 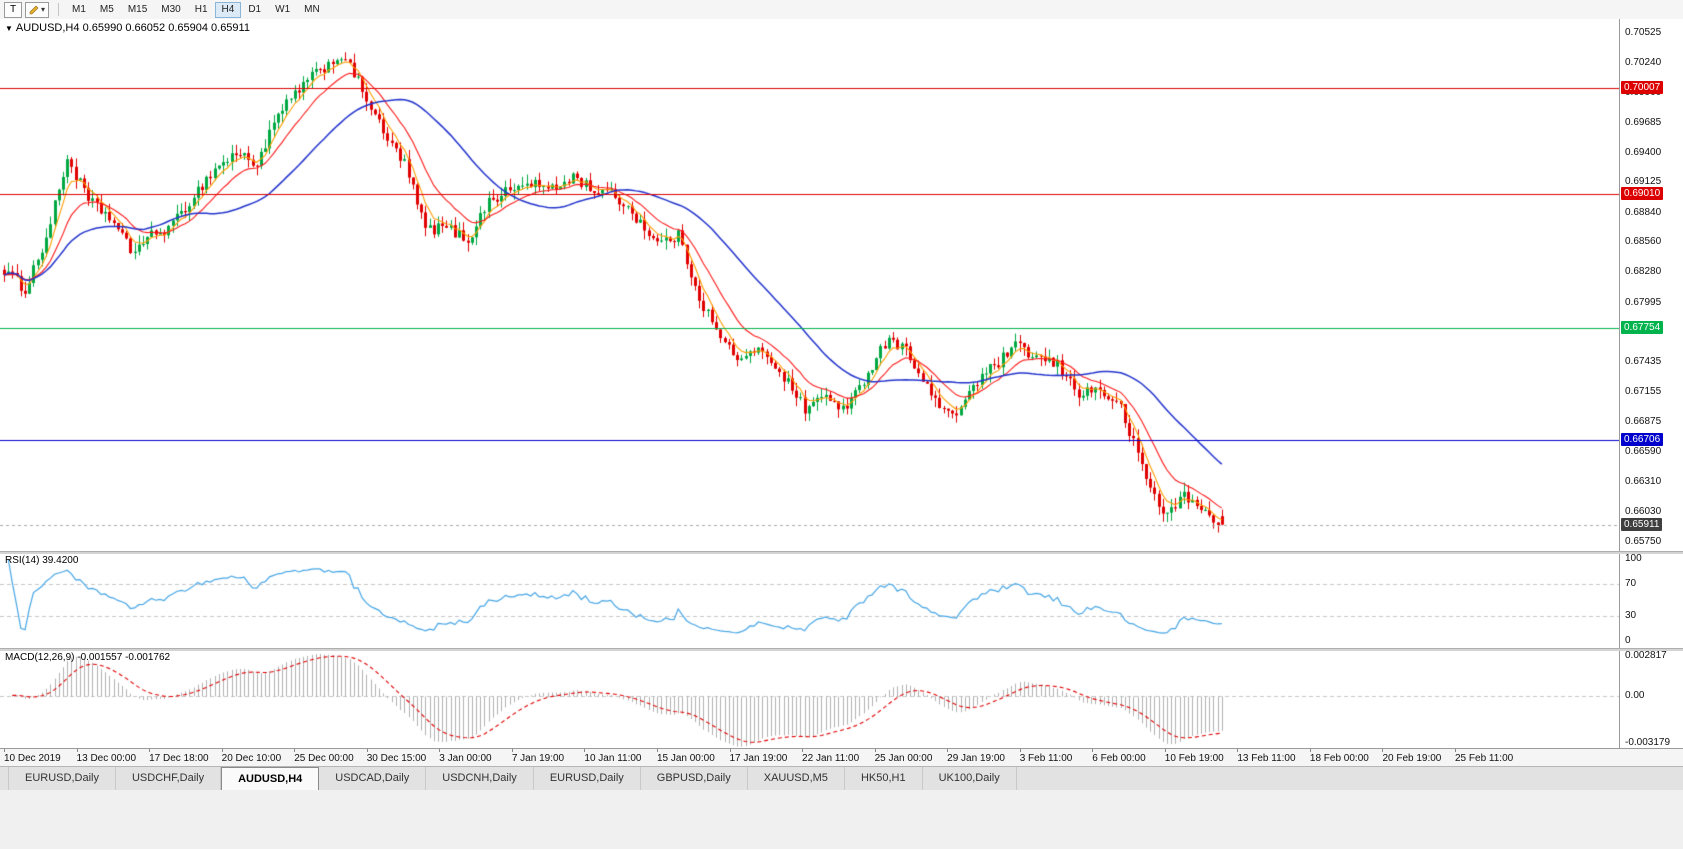 What do you see at coordinates (373, 778) in the screenshot?
I see `tab-usdcad-daily: USDCAD,Daily` at bounding box center [373, 778].